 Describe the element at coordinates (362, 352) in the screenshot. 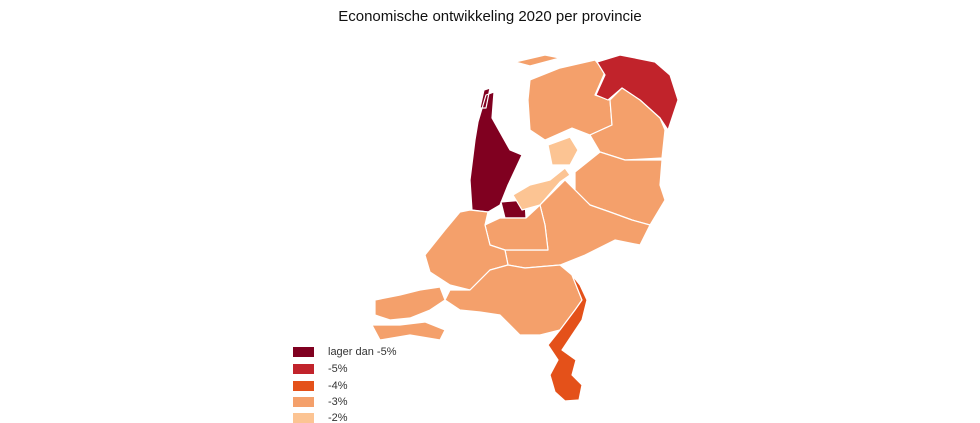

I see `legend-label: lager dan -5%` at that location.